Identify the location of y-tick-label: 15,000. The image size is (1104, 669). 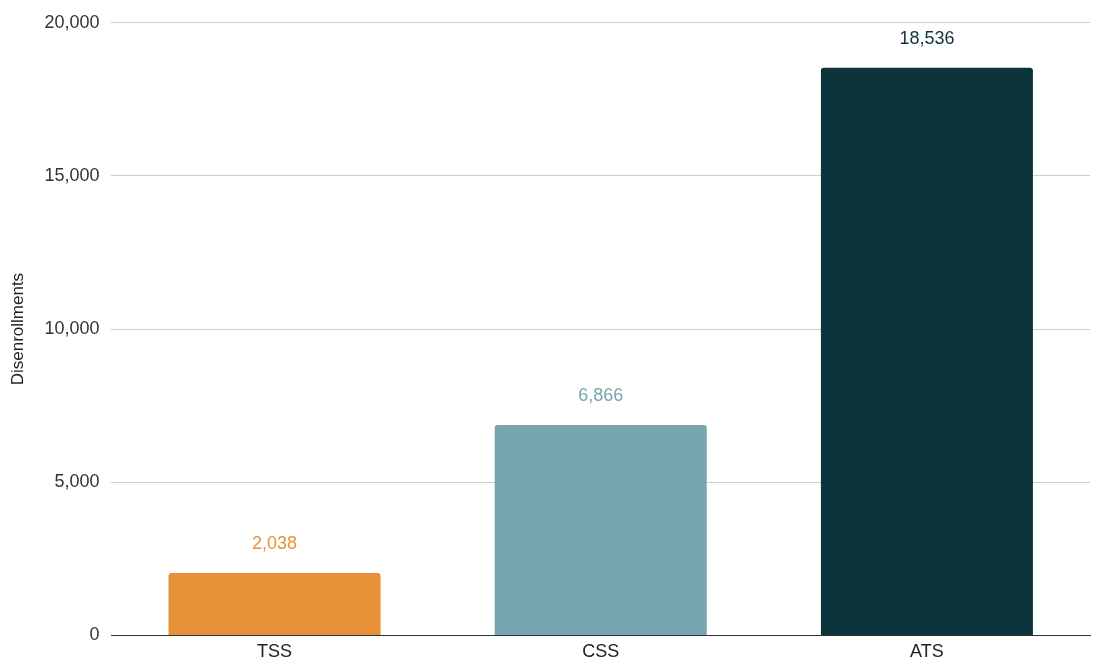
(72, 174).